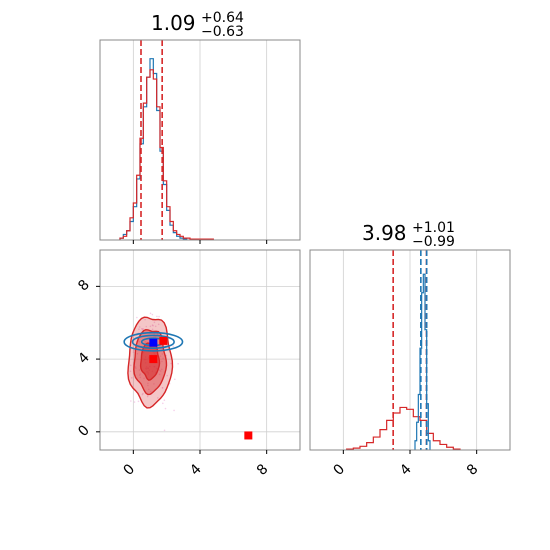 This screenshot has width=550, height=550. Describe the element at coordinates (222, 32) in the screenshot. I see `title-x-minus: −0.63` at that location.